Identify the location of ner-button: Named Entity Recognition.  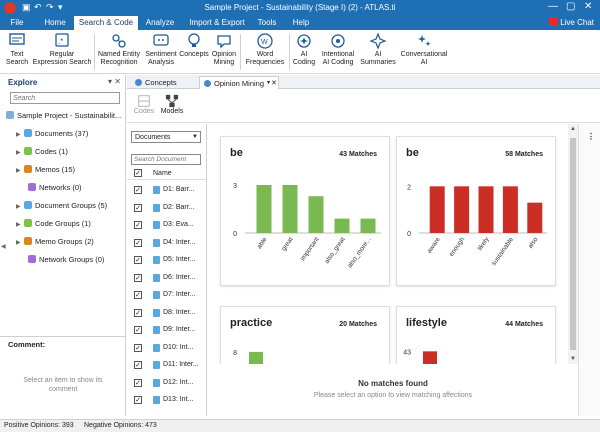
(119, 49).